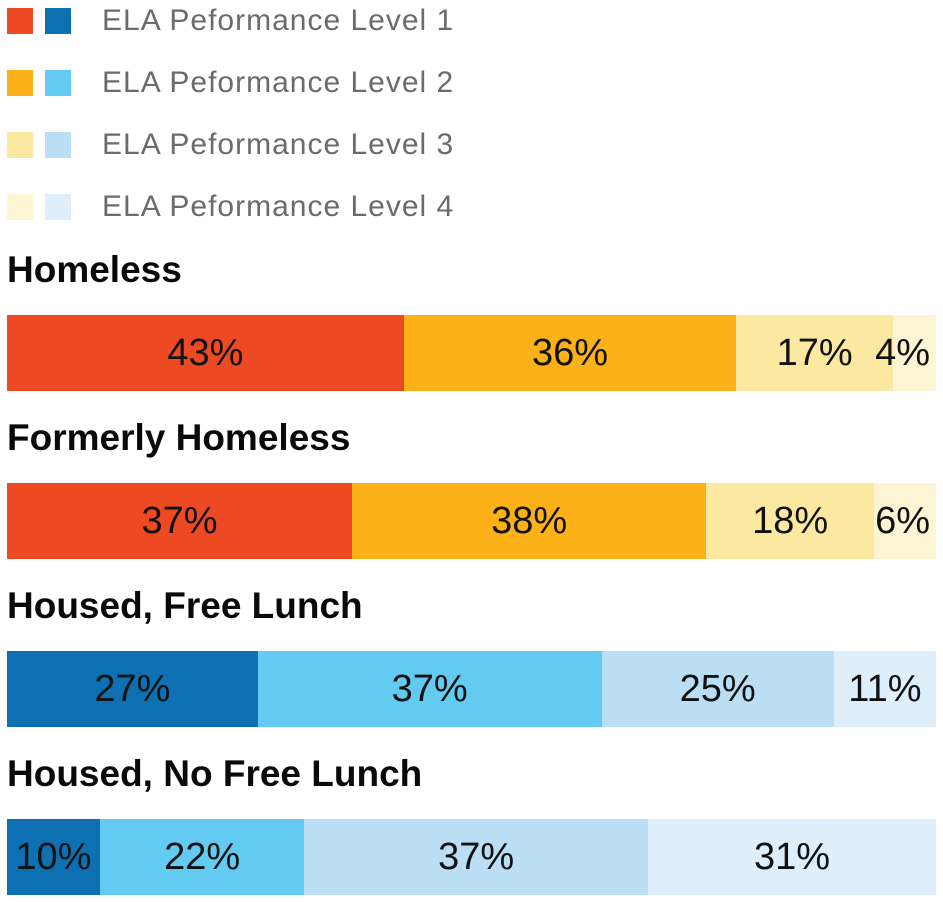 The image size is (943, 902). I want to click on bar-segment-value: 17%, so click(814, 352).